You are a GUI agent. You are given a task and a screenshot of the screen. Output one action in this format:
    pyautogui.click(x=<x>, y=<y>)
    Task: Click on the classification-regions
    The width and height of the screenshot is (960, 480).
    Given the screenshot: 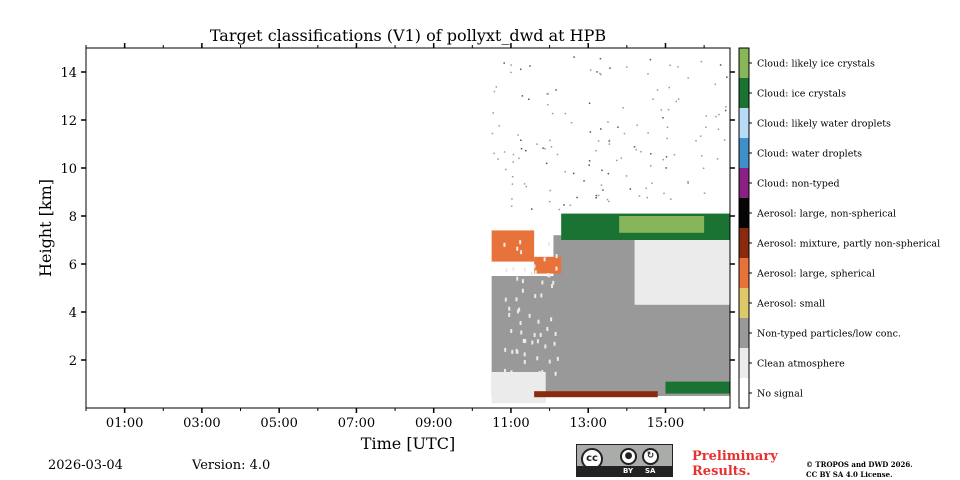 What is the action you would take?
    pyautogui.click(x=610, y=308)
    